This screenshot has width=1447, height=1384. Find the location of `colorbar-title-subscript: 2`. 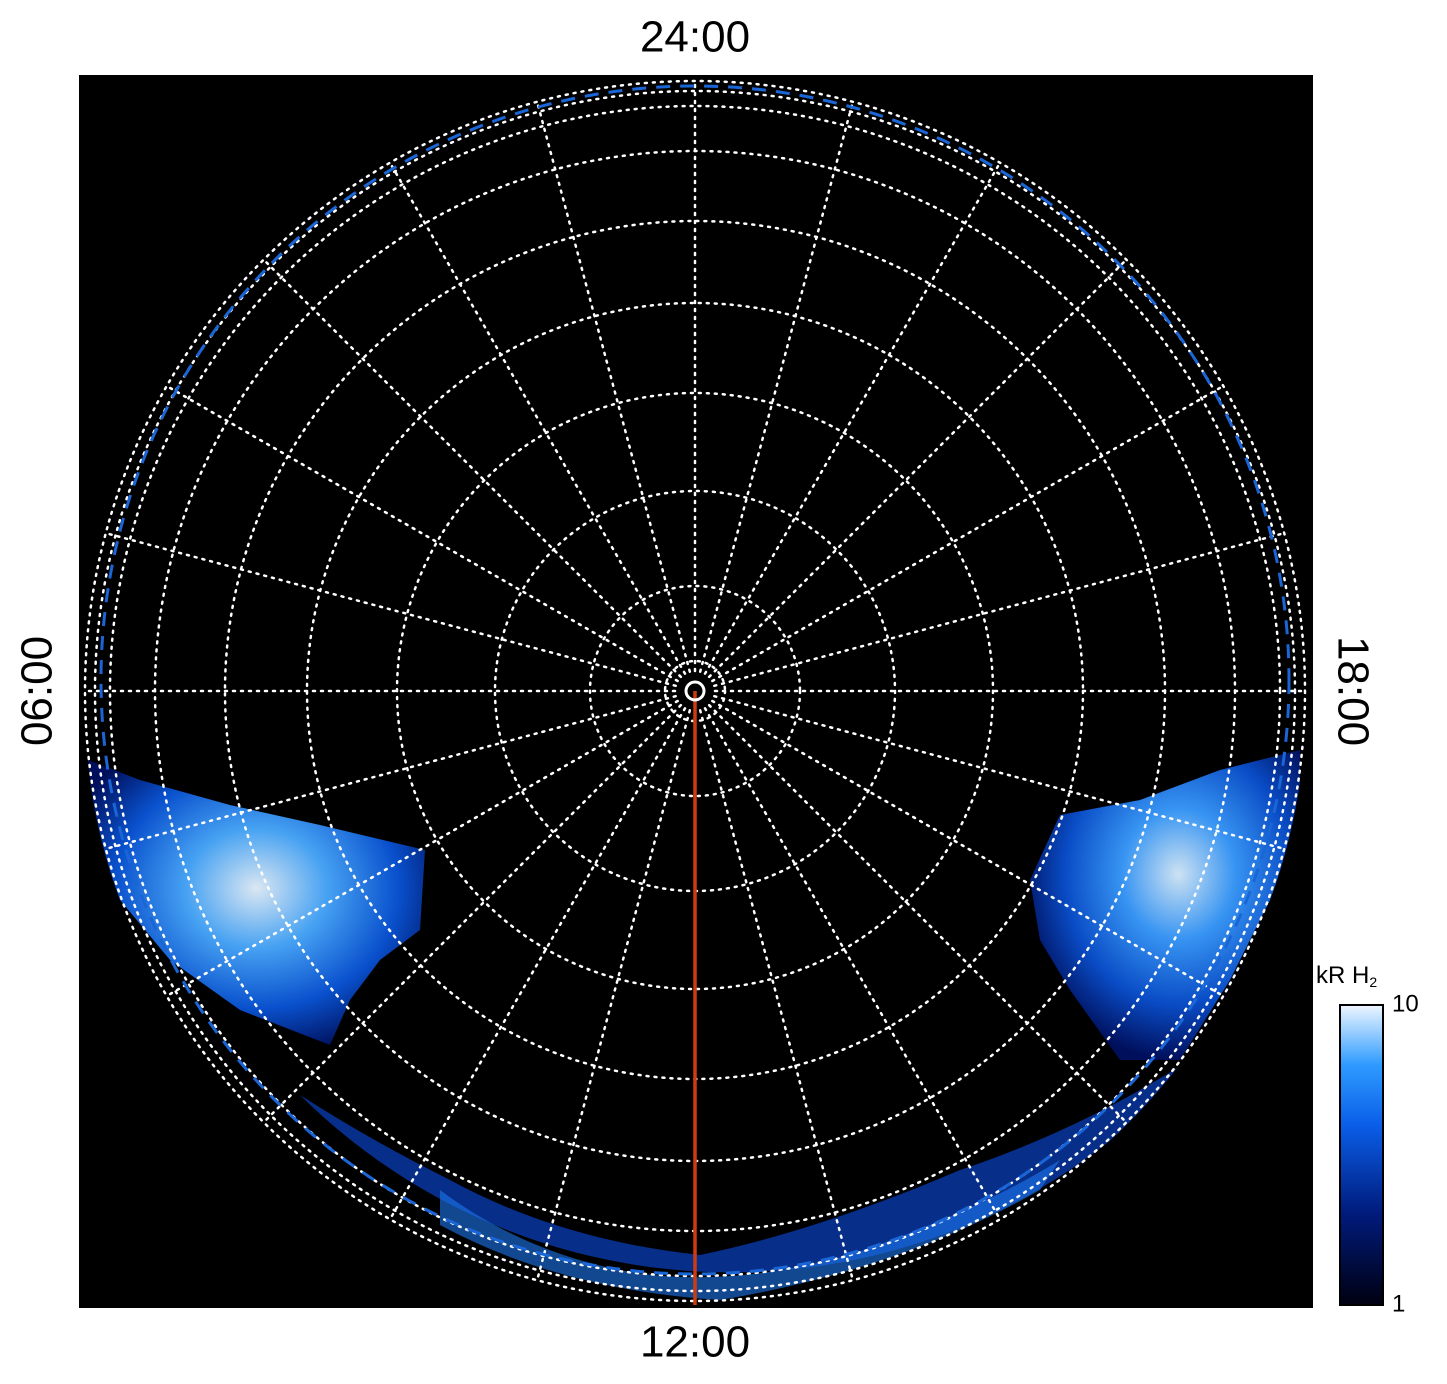

colorbar-title-subscript: 2 is located at coordinates (1373, 982).